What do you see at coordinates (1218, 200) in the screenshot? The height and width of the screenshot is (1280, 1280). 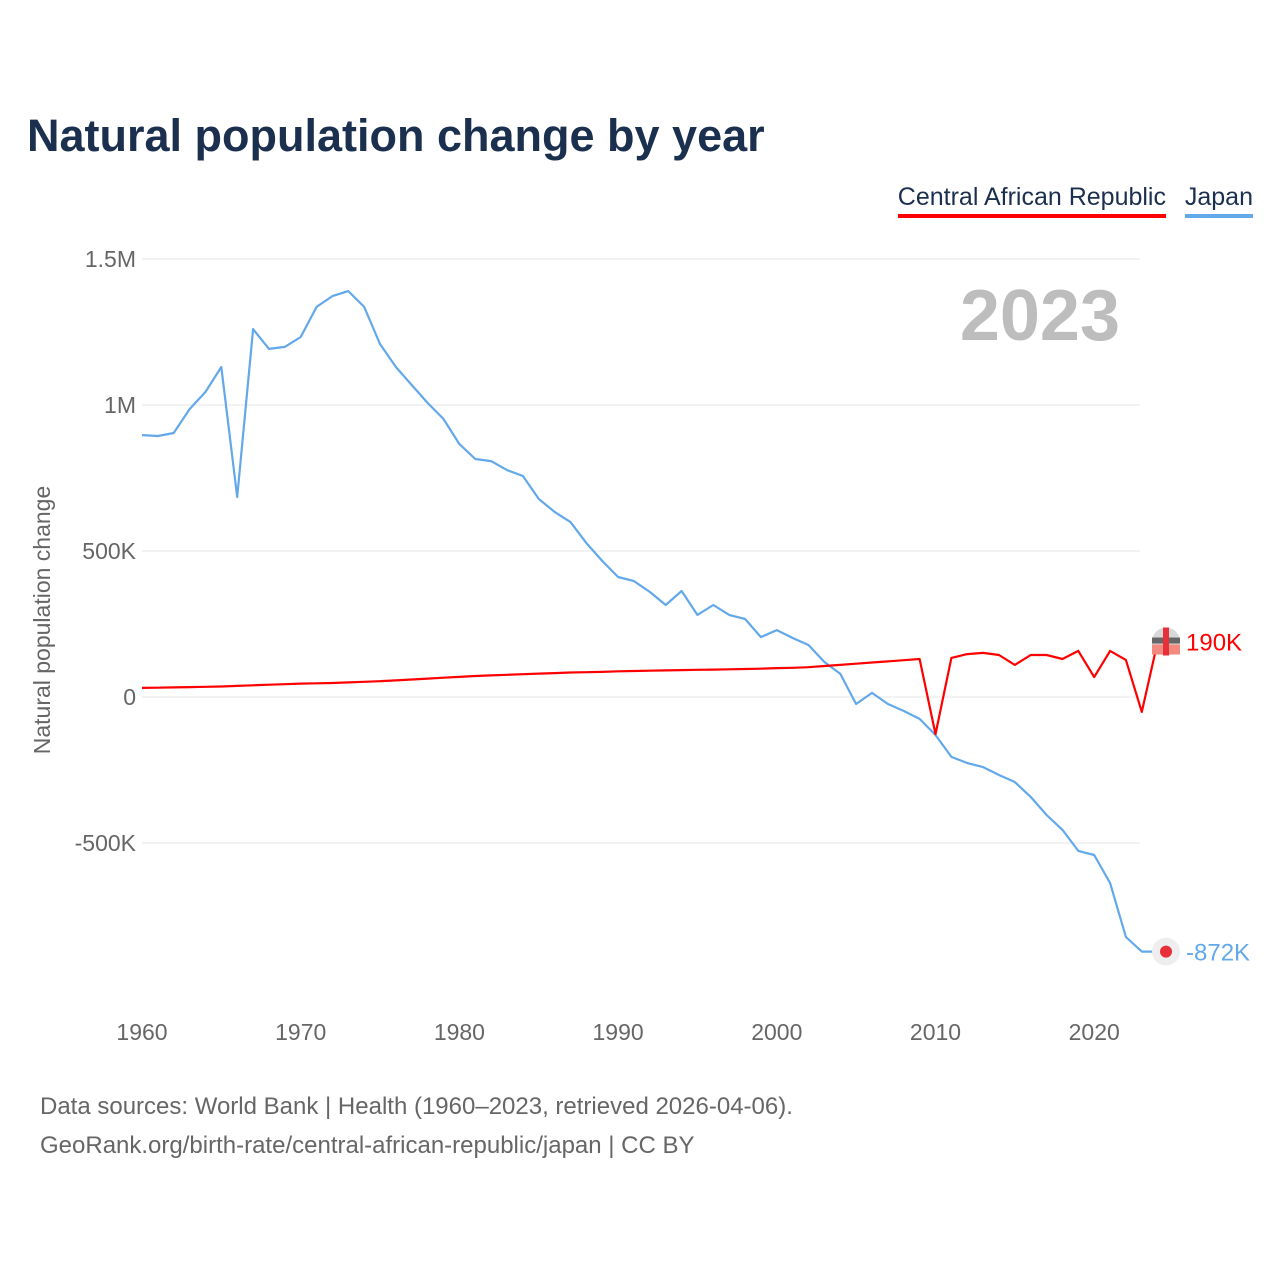 I see `legend-japan: Japan` at bounding box center [1218, 200].